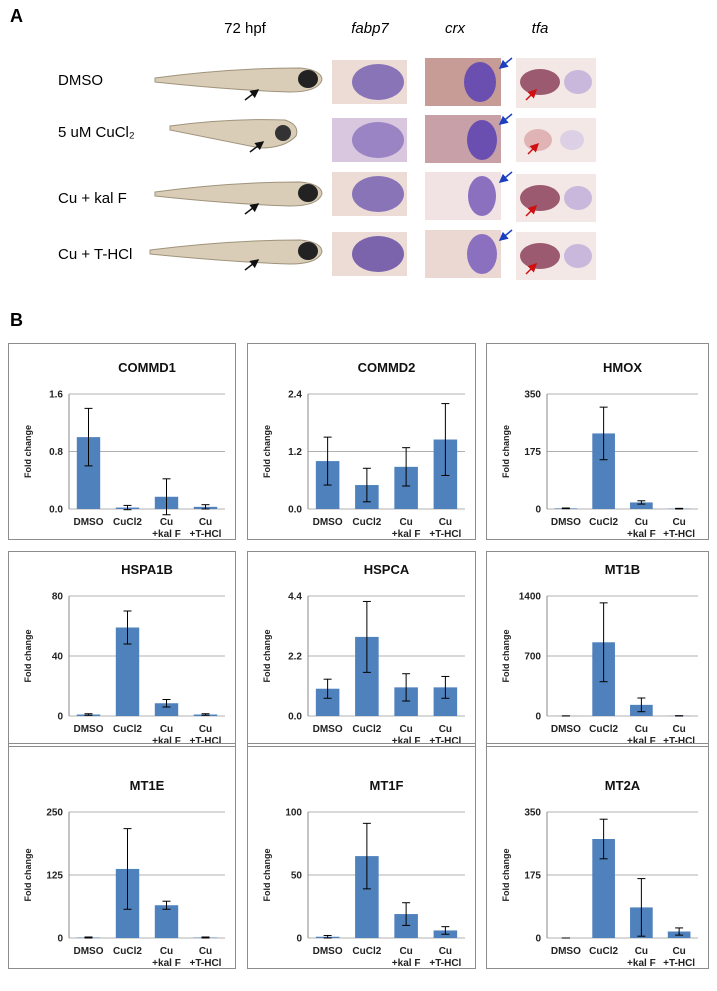  Describe the element at coordinates (297, 876) in the screenshot. I see `y-tick-label: 50` at that location.